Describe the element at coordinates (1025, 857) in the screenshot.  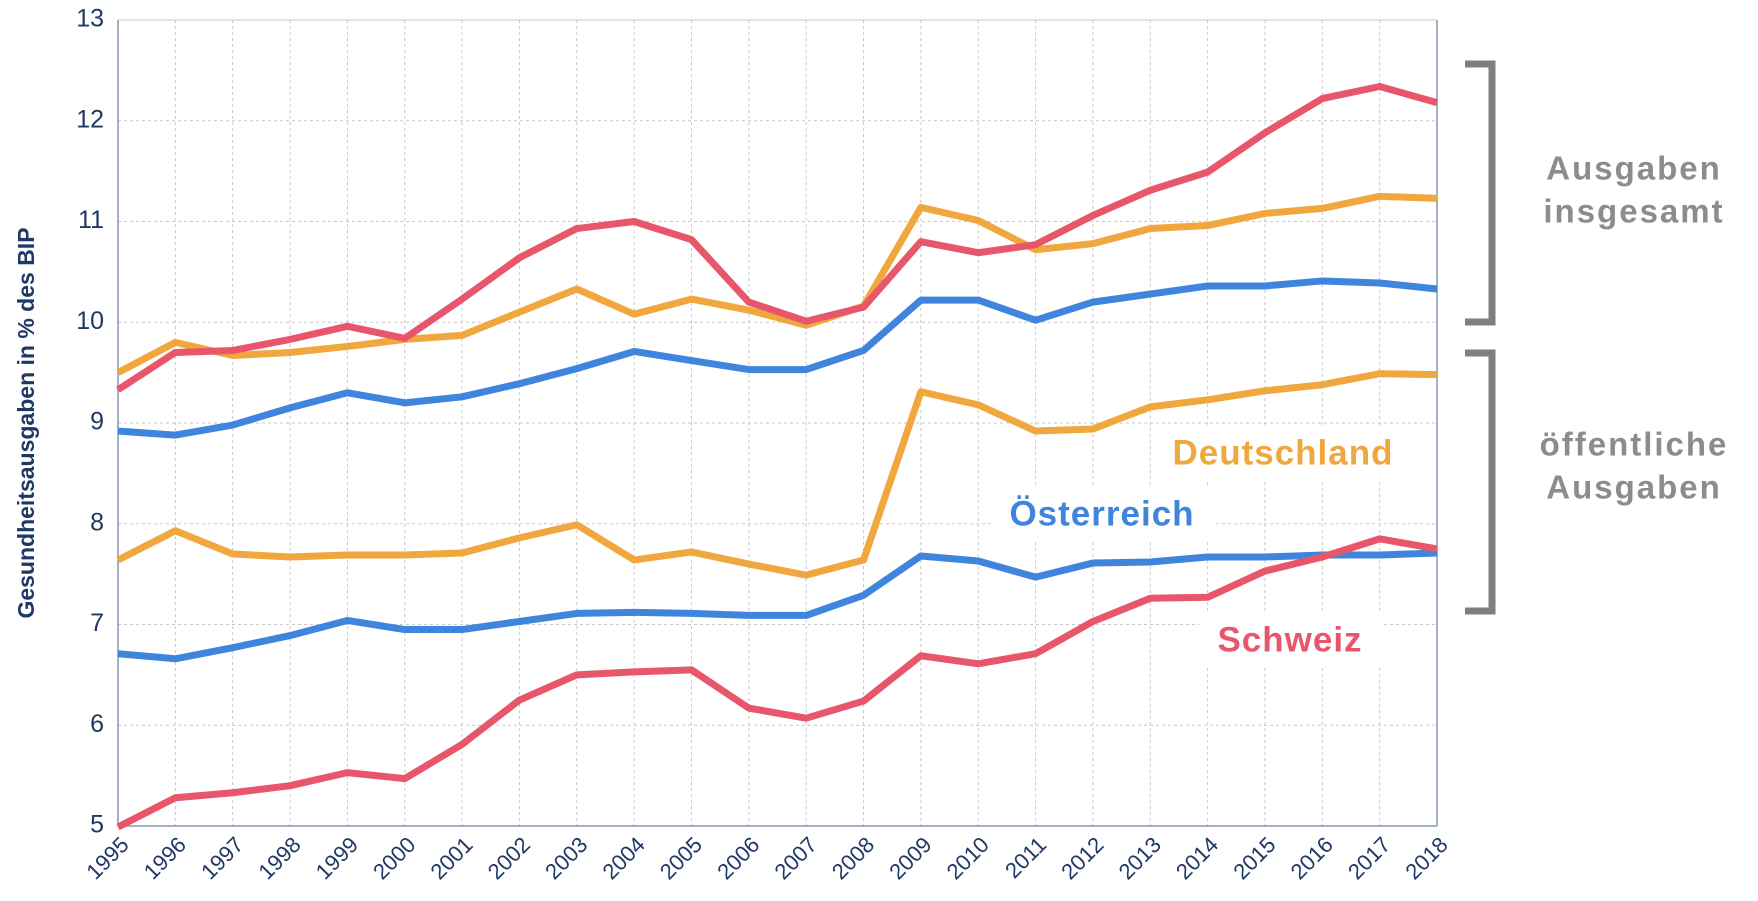
I see `x-tick-label: 2011` at that location.